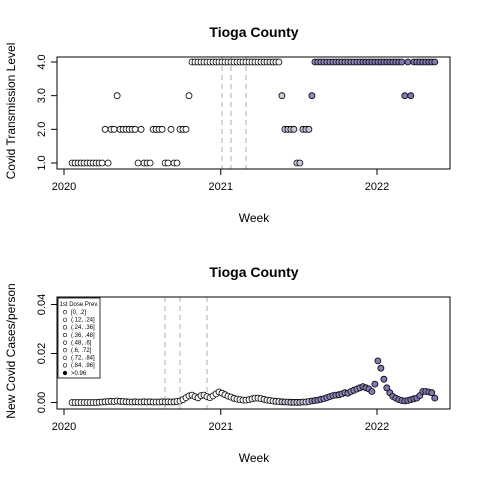 This screenshot has width=480, height=480. What do you see at coordinates (79, 374) in the screenshot?
I see `legend-entry: >0.96` at bounding box center [79, 374].